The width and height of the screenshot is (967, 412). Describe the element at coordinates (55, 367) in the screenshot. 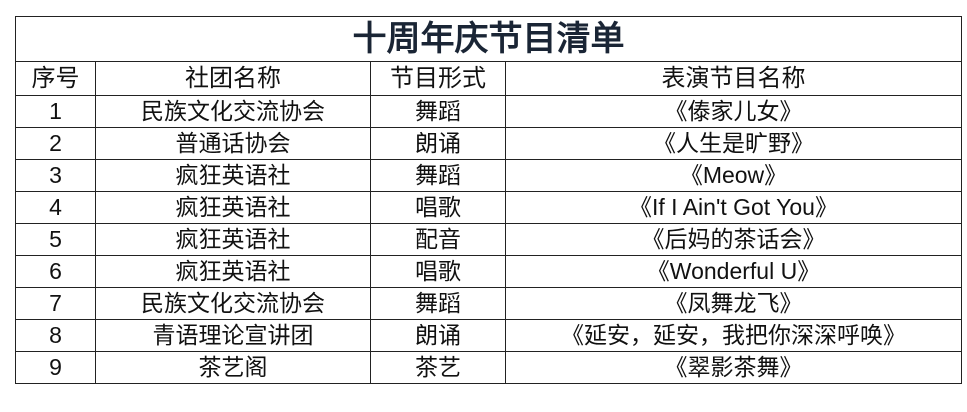

I see `cell-number: 9` at that location.